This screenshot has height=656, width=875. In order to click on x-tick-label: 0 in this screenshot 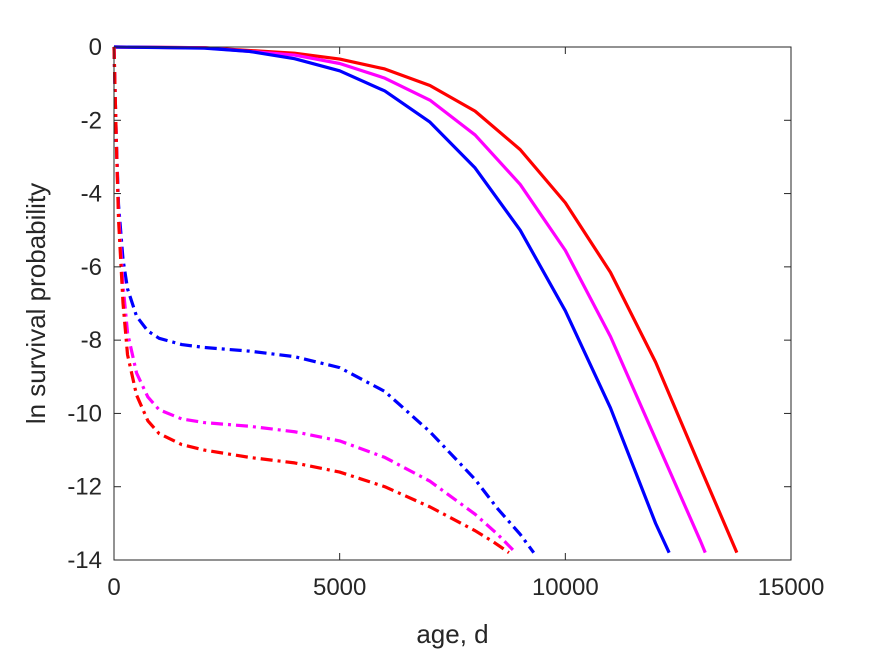, I will do `click(113, 587)`.